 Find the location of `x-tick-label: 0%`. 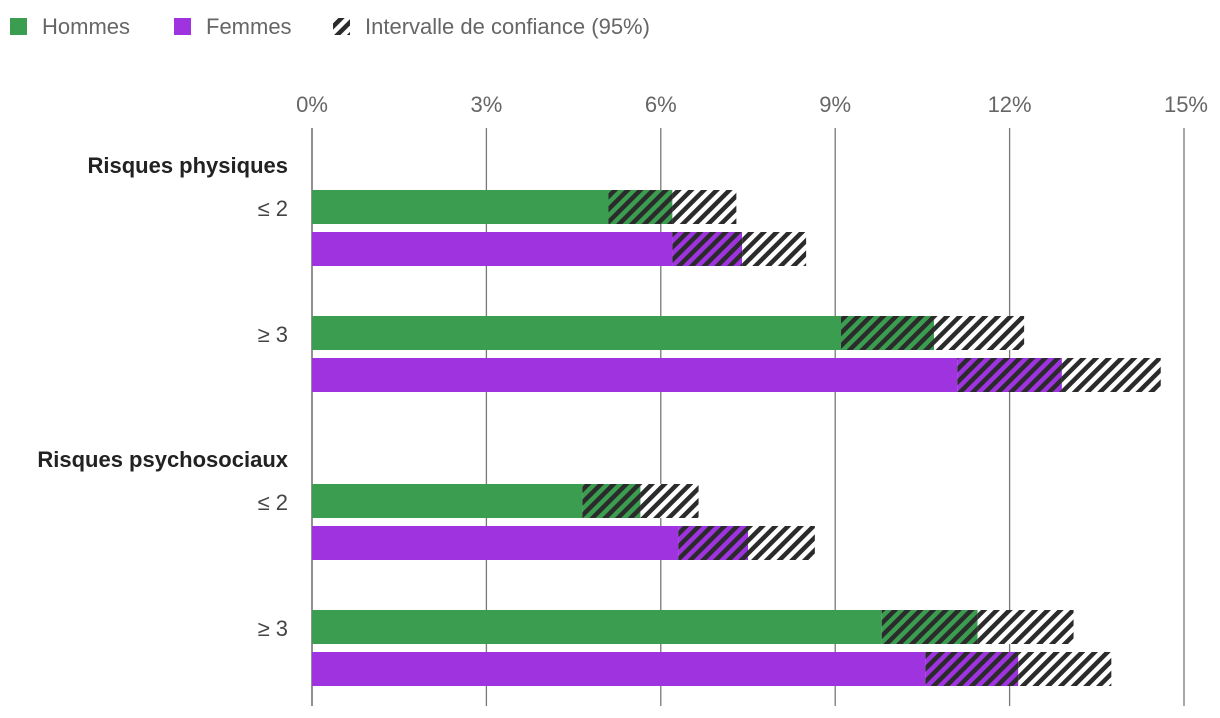

x-tick-label: 0% is located at coordinates (312, 104).